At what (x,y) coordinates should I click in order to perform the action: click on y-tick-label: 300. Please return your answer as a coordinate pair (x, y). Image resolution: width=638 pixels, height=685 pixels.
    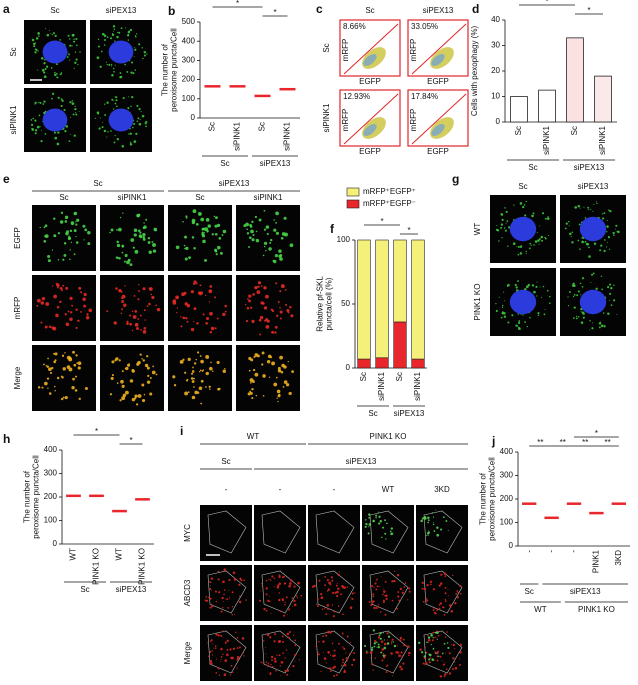
    Looking at the image, I should click on (51, 473).